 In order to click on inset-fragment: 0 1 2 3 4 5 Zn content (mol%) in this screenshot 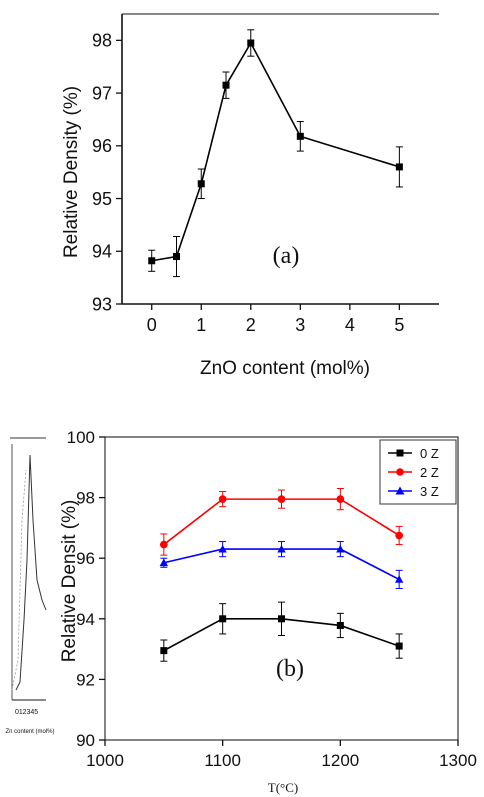, I will do `click(30, 586)`.